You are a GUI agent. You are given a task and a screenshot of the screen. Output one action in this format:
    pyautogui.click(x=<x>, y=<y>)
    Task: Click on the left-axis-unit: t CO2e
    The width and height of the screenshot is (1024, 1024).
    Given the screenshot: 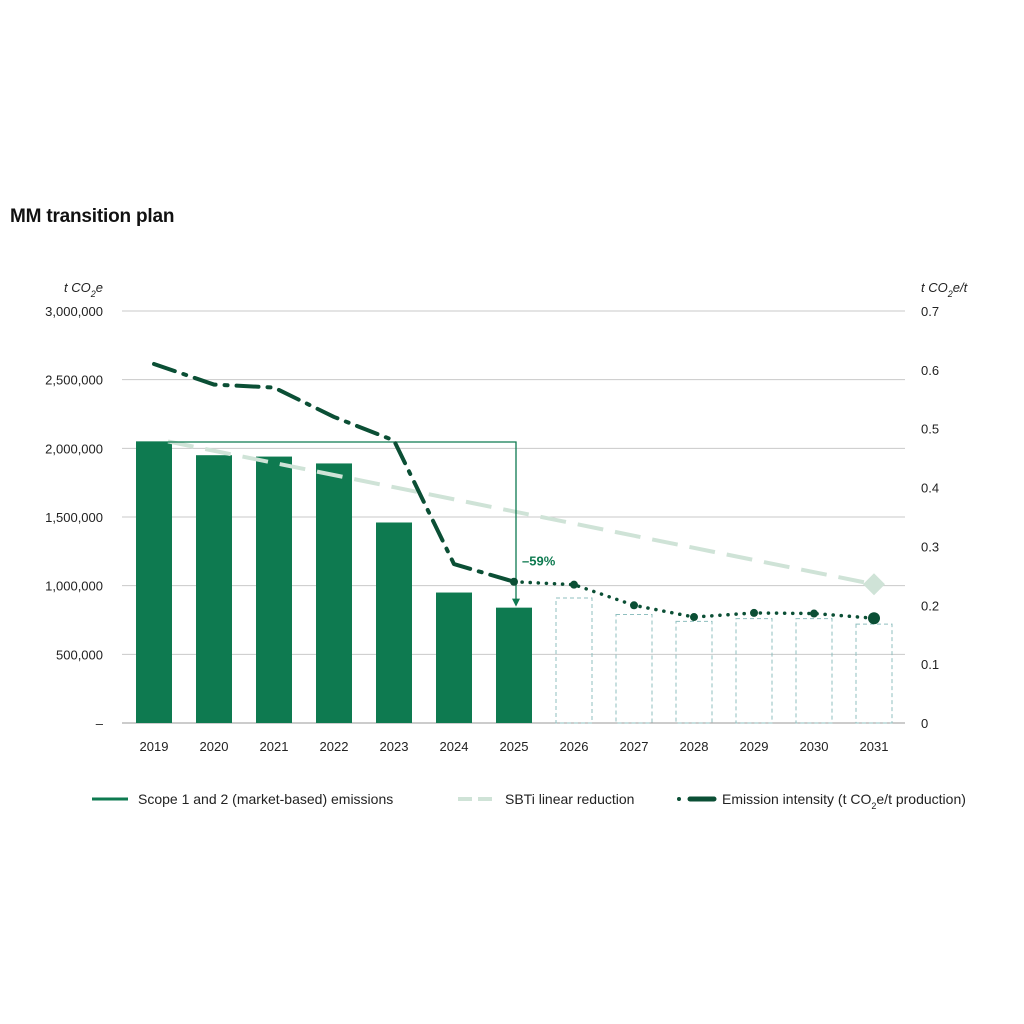 What is the action you would take?
    pyautogui.click(x=83, y=289)
    